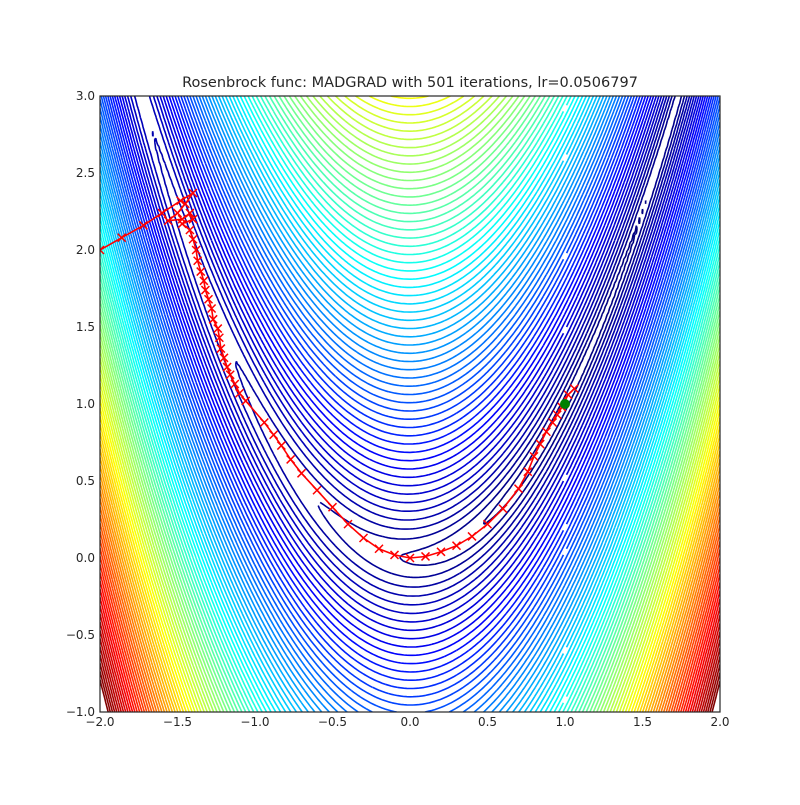 The width and height of the screenshot is (800, 805). I want to click on y-tick-label: 2.0, so click(85, 250).